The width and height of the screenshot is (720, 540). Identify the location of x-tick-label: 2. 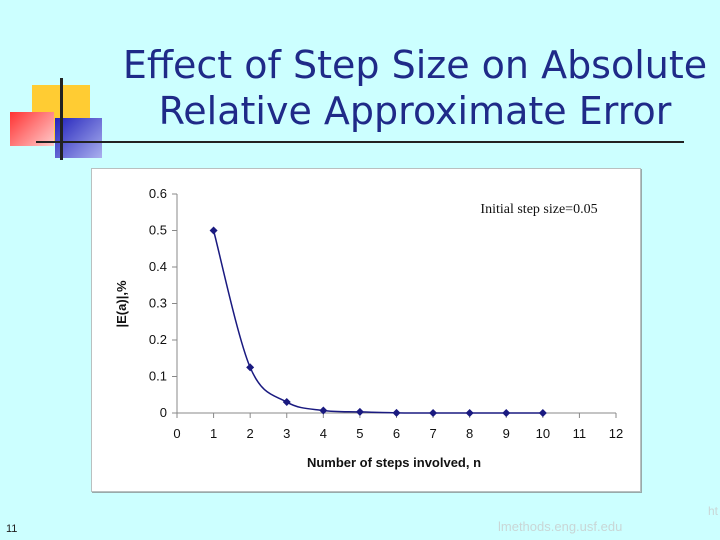
(250, 433).